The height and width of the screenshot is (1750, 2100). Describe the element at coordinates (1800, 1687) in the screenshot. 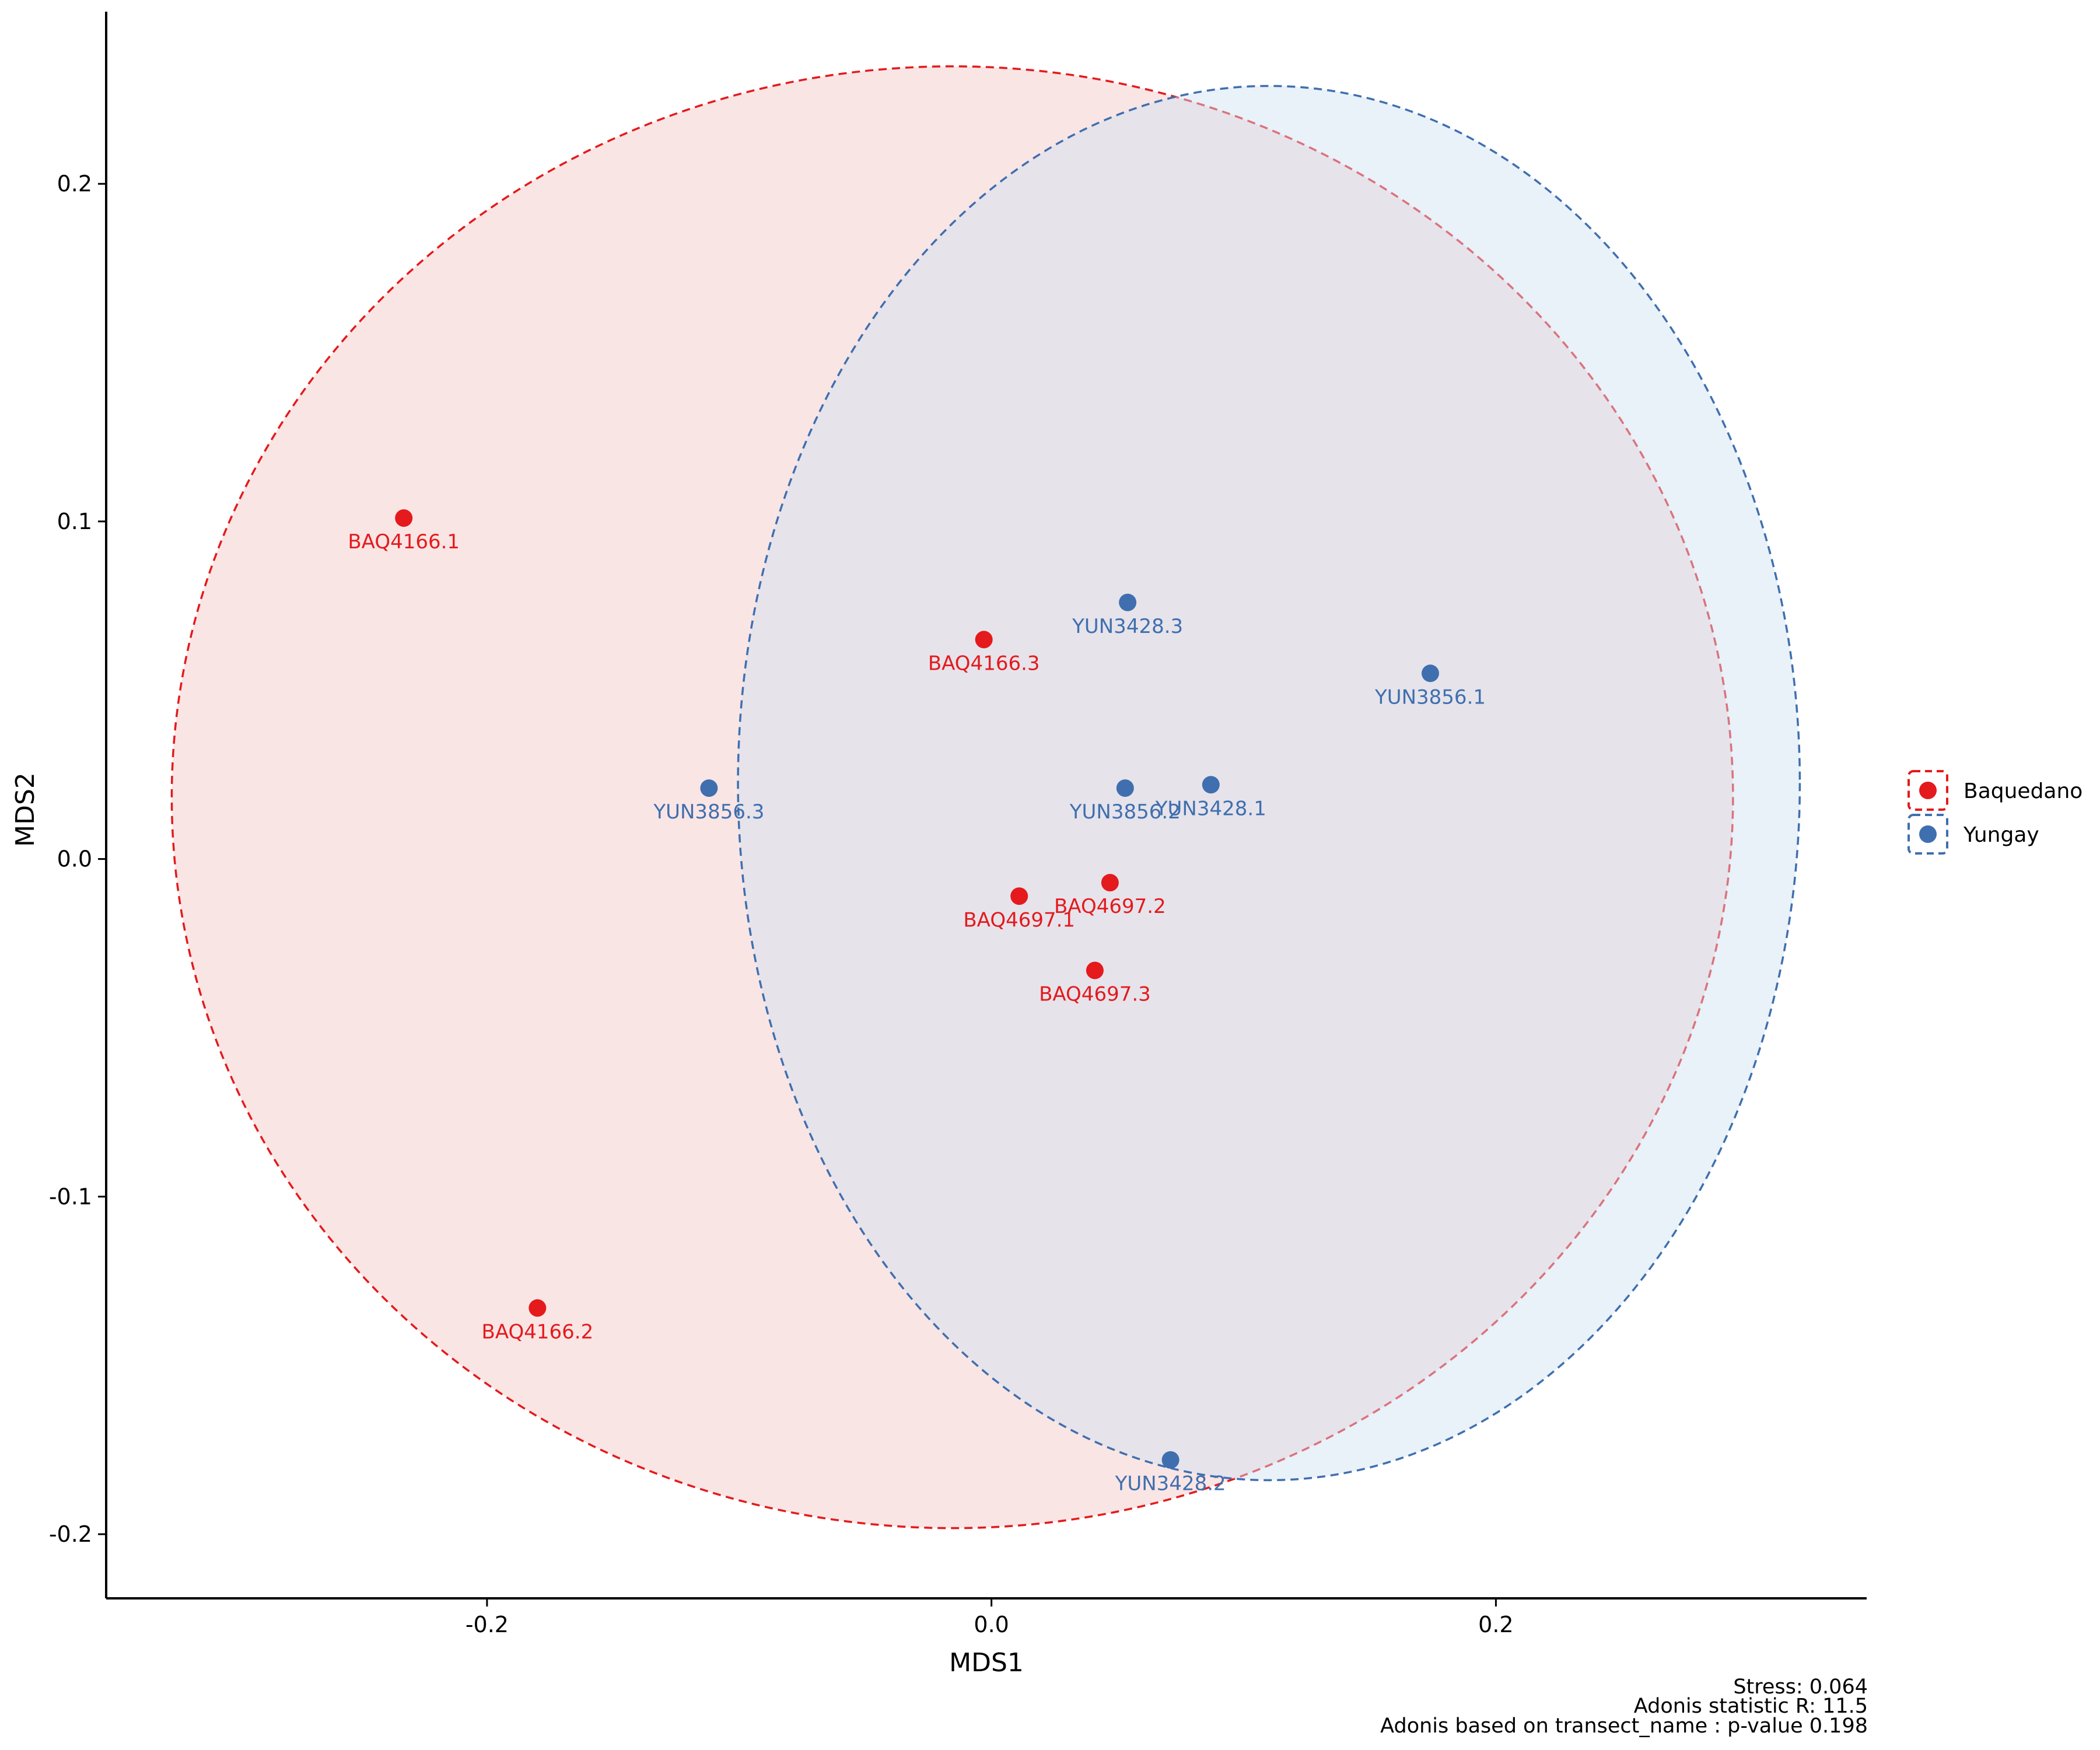

I see `caption-stress: Stress: 0.064` at that location.